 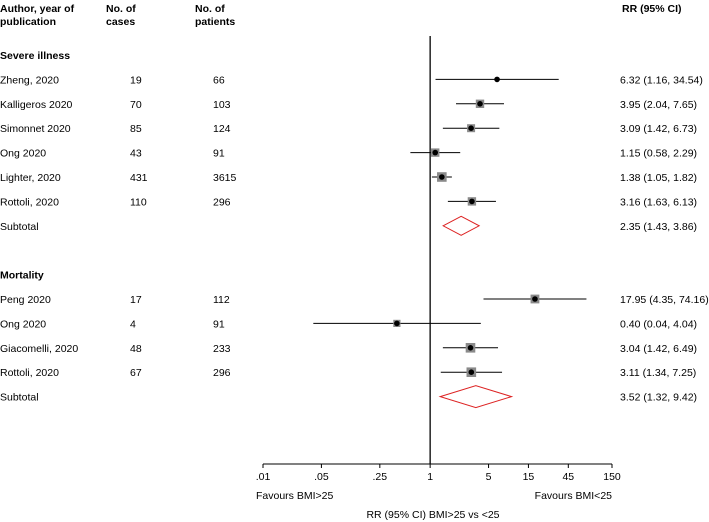 What do you see at coordinates (225, 178) in the screenshot?
I see `study-patients: 3615` at bounding box center [225, 178].